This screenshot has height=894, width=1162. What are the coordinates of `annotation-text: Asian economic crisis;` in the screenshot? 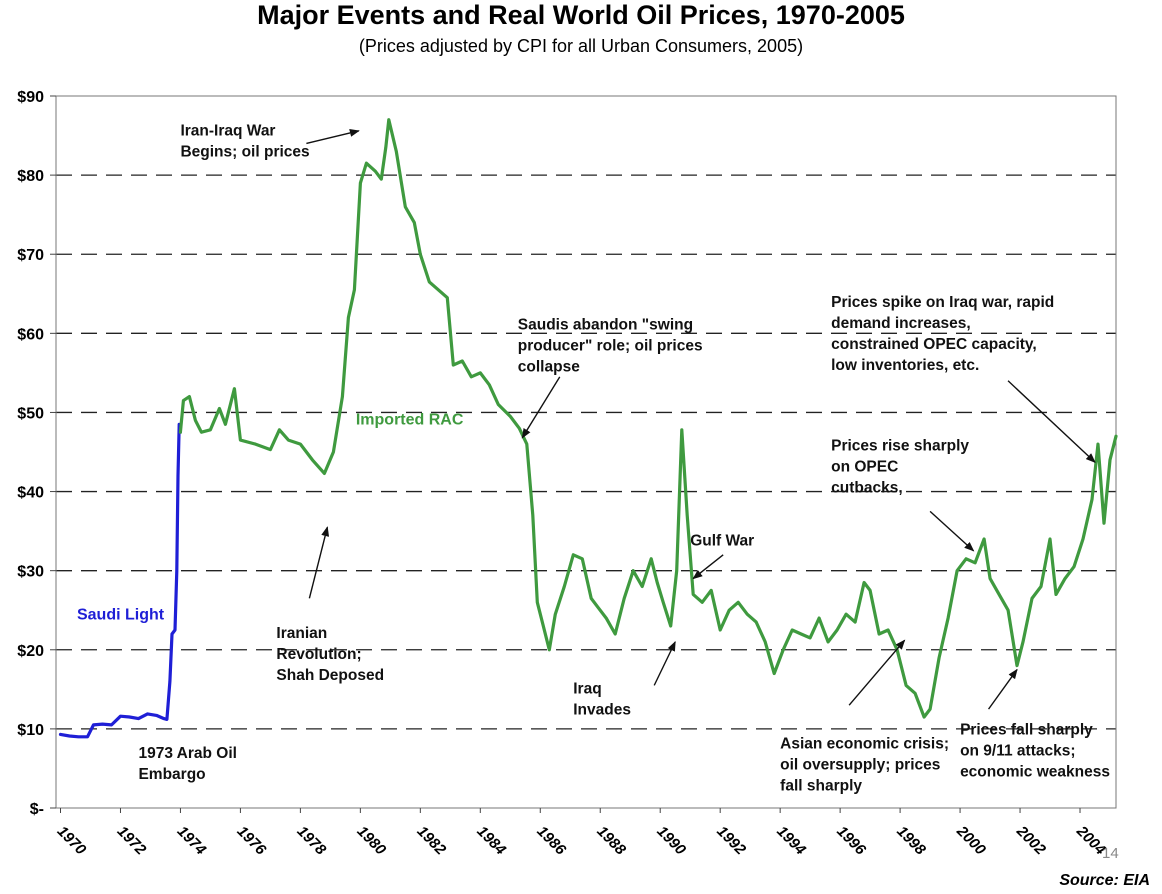 It's located at (864, 744).